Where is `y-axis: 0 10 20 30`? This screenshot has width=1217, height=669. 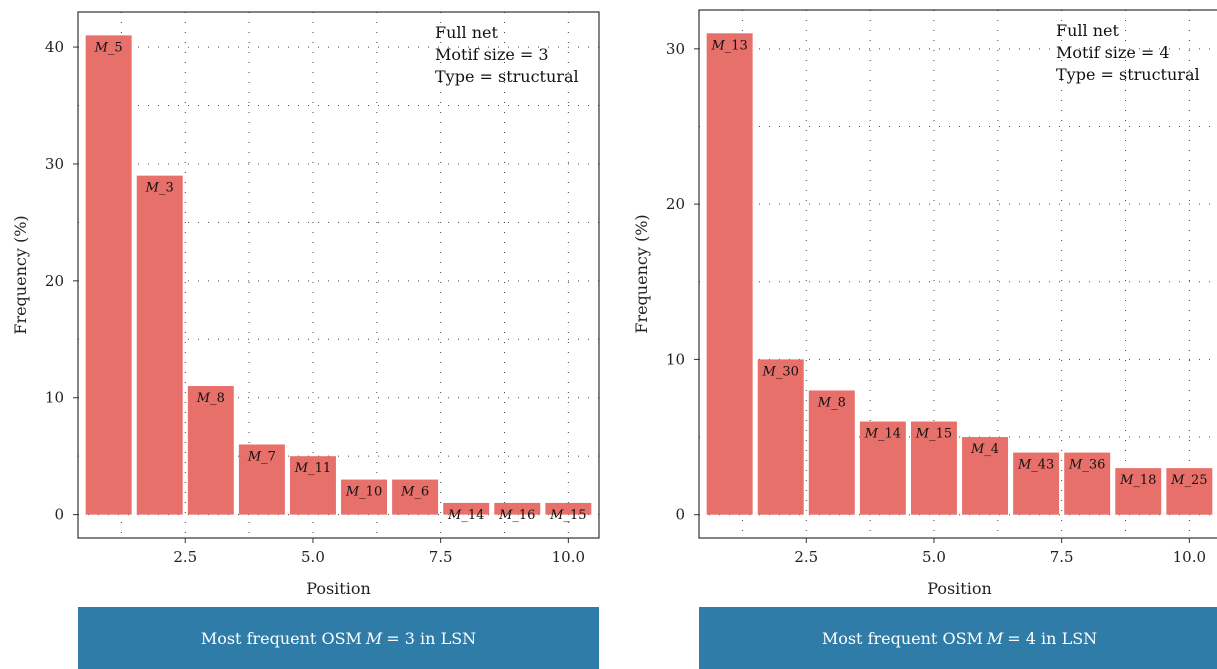
y-axis: 0 10 20 30 is located at coordinates (682, 282).